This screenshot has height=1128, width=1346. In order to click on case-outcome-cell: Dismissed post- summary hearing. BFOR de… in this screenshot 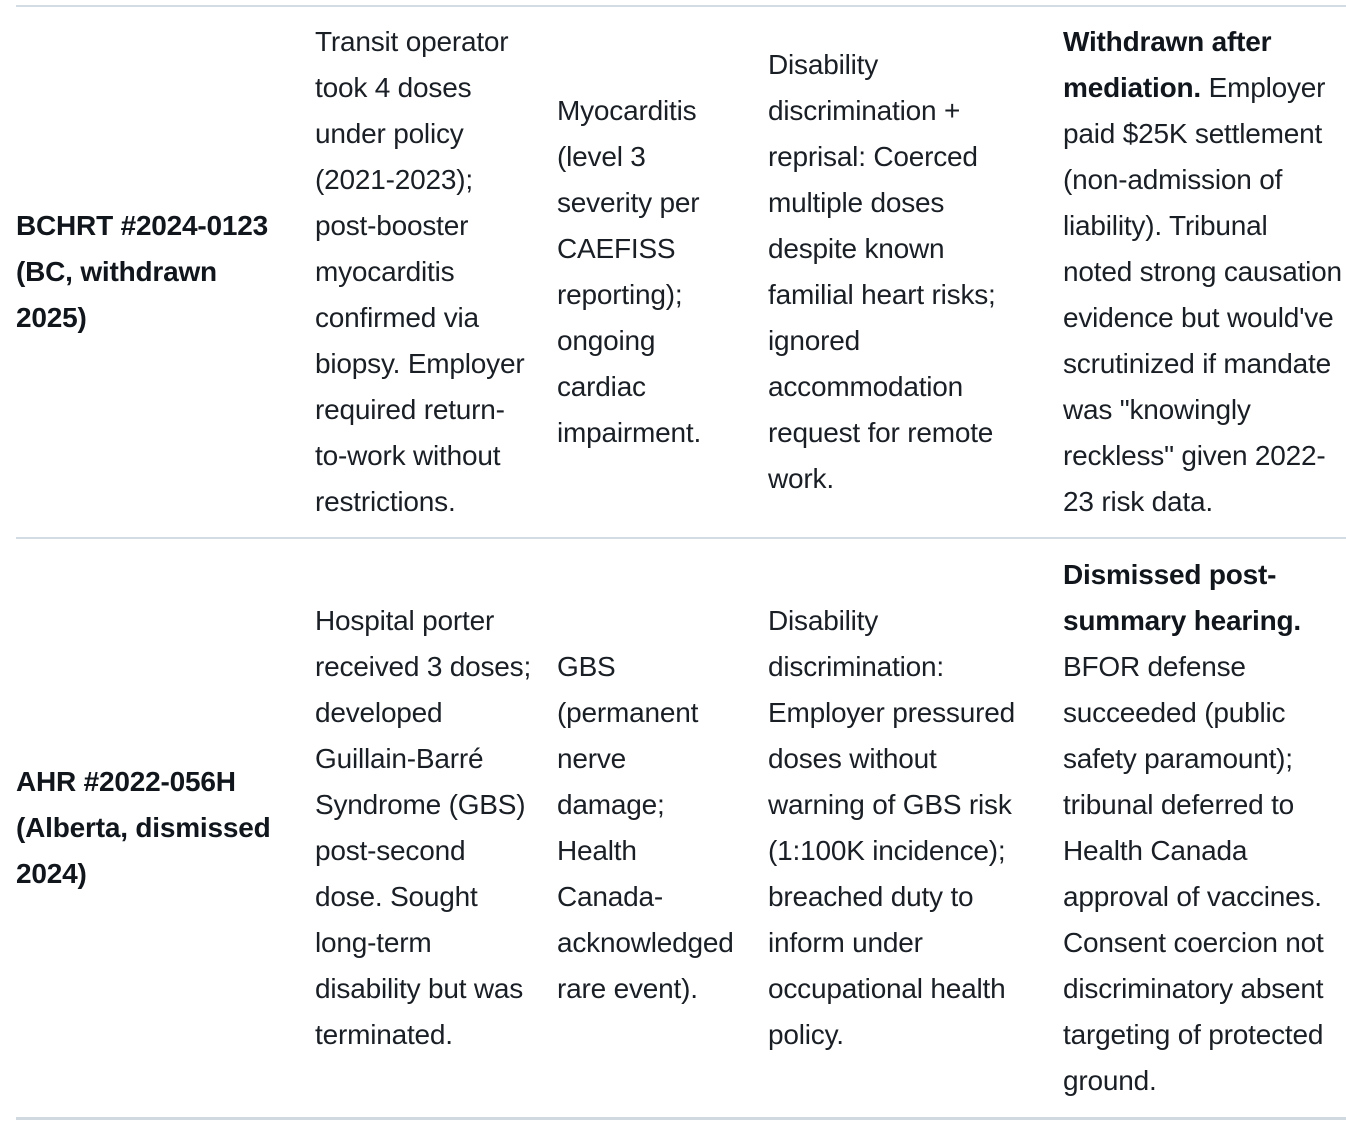, I will do `click(1204, 829)`.